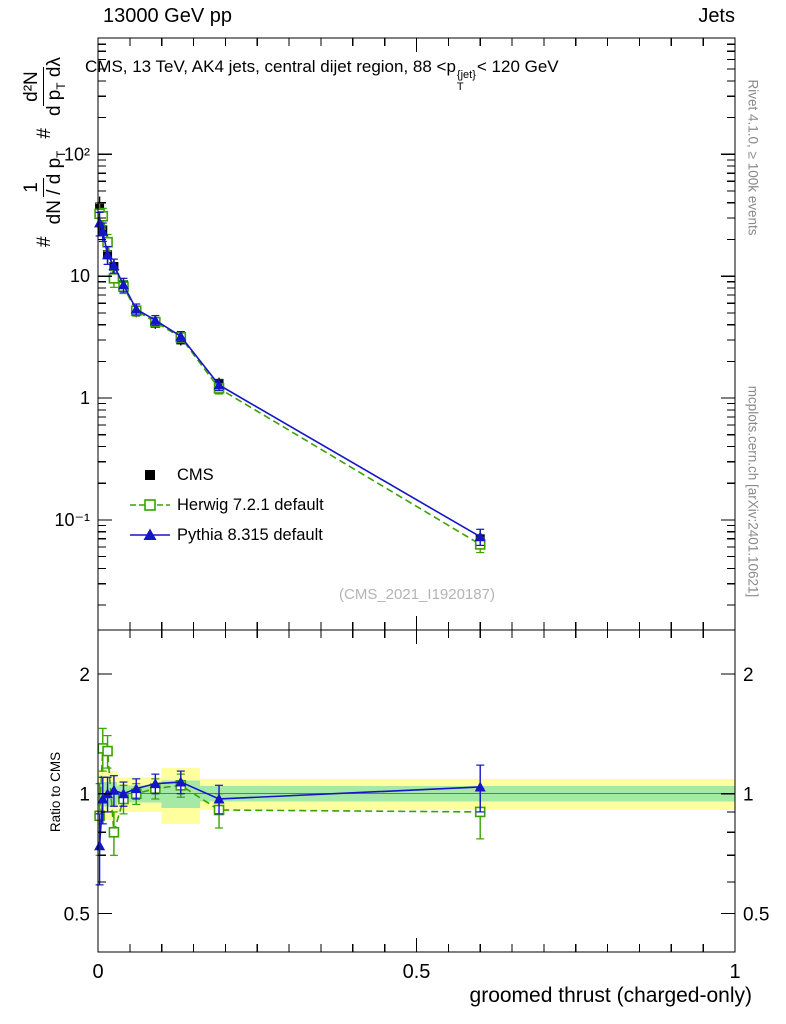 Image resolution: width=786 pixels, height=1024 pixels. Describe the element at coordinates (716, 16) in the screenshot. I see `analysis-group-label: Jets` at that location.